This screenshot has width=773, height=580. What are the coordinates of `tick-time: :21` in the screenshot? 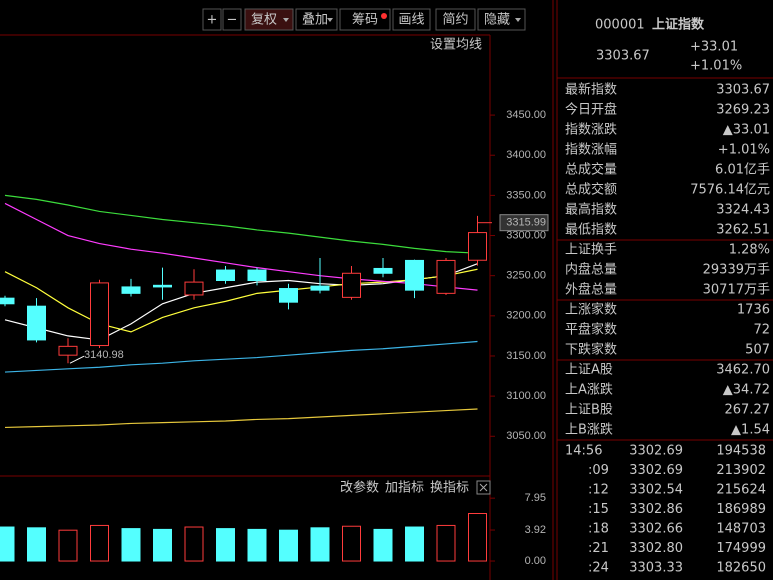 It's located at (598, 548).